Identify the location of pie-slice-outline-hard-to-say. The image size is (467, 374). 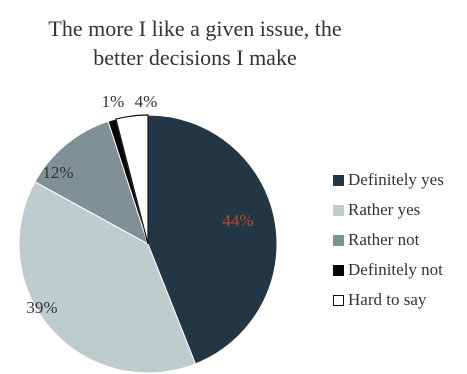
(132, 179).